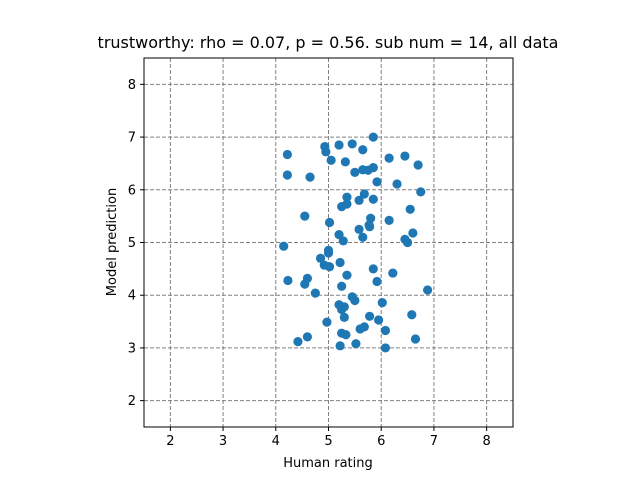 The height and width of the screenshot is (480, 640). What do you see at coordinates (434, 441) in the screenshot?
I see `x-tick-label: 7` at bounding box center [434, 441].